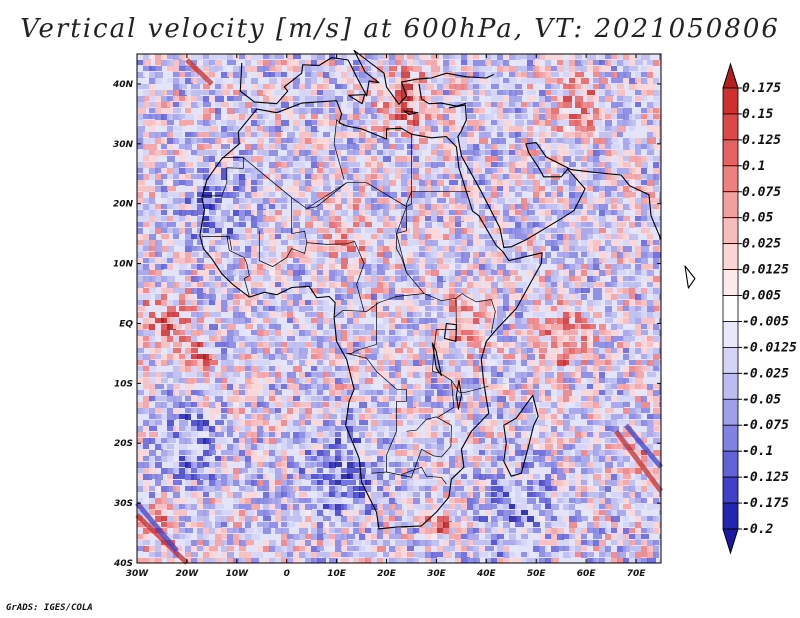 Image resolution: width=800 pixels, height=618 pixels. I want to click on colorbar-label: 0.075, so click(761, 192).